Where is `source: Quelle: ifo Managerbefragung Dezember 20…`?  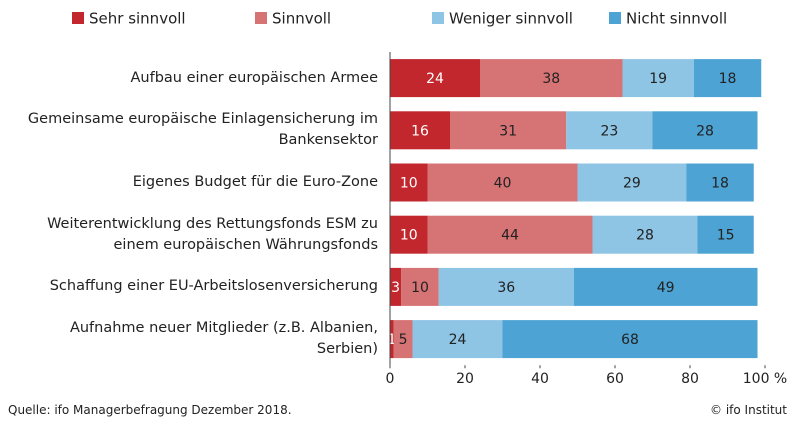 source: Quelle: ifo Managerbefragung Dezember 20… is located at coordinates (150, 410).